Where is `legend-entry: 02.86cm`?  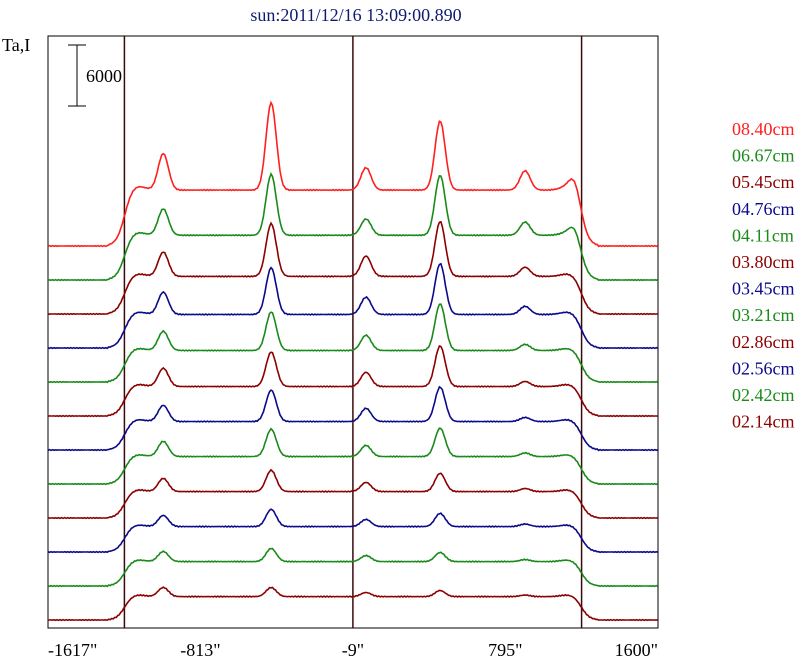 legend-entry: 02.86cm is located at coordinates (763, 342).